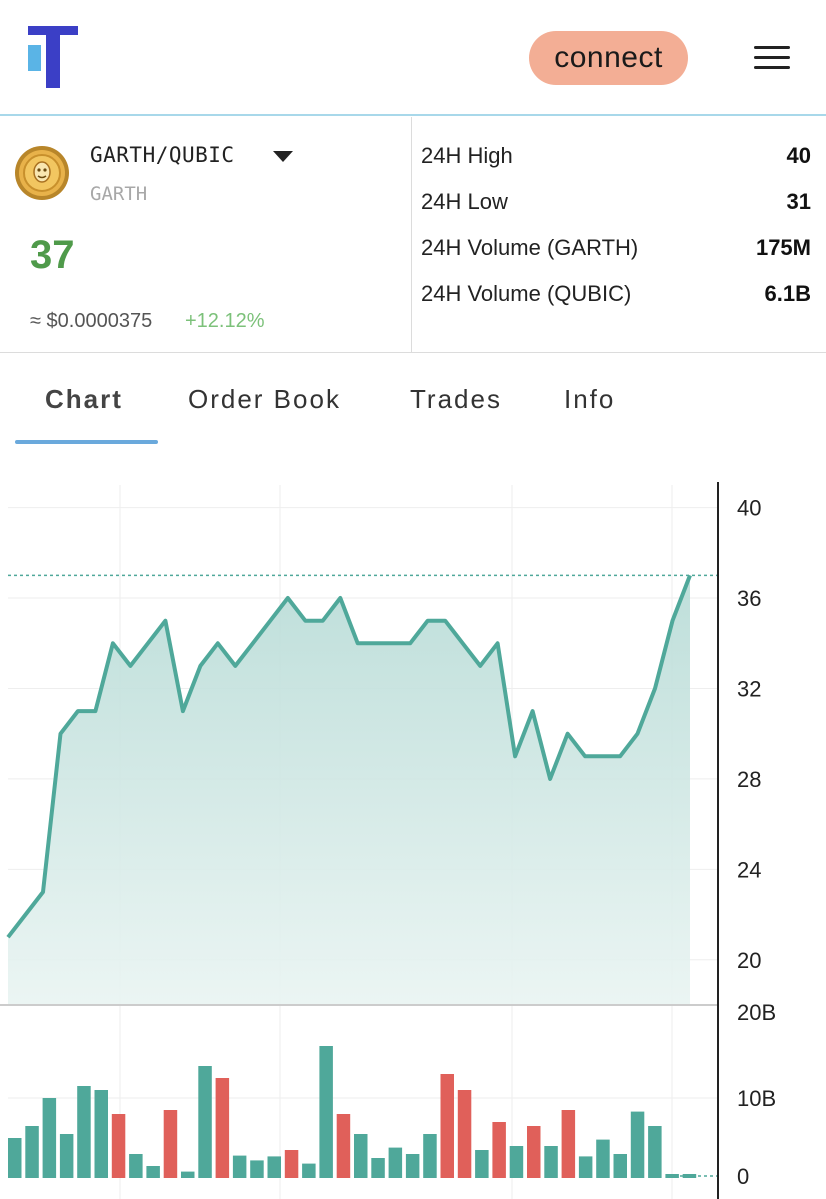 The image size is (826, 1199). I want to click on stat-label: 24H Volume (GARTH), so click(530, 247).